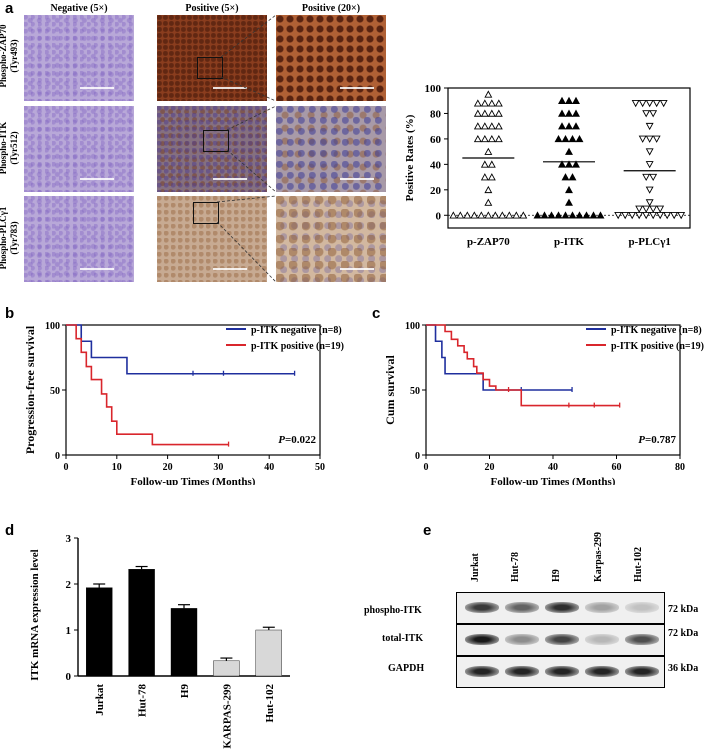 This screenshot has height=755, width=708. What do you see at coordinates (296, 330) in the screenshot?
I see `pfs-legend-label-0: p-ITK negative (n=8)` at bounding box center [296, 330].